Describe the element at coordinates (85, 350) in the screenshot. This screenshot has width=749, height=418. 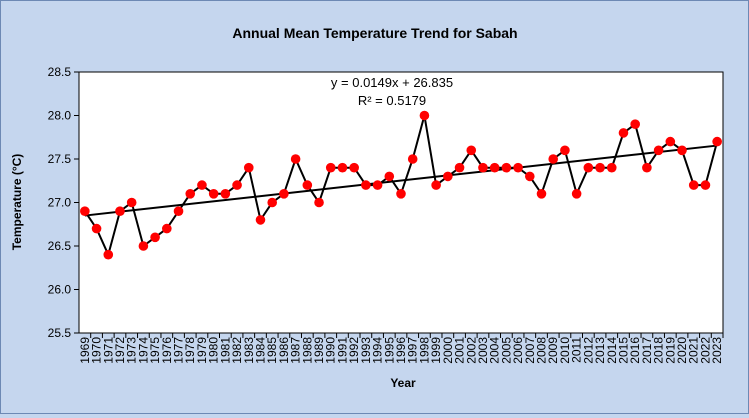
I see `x-tick-label: 1969` at that location.